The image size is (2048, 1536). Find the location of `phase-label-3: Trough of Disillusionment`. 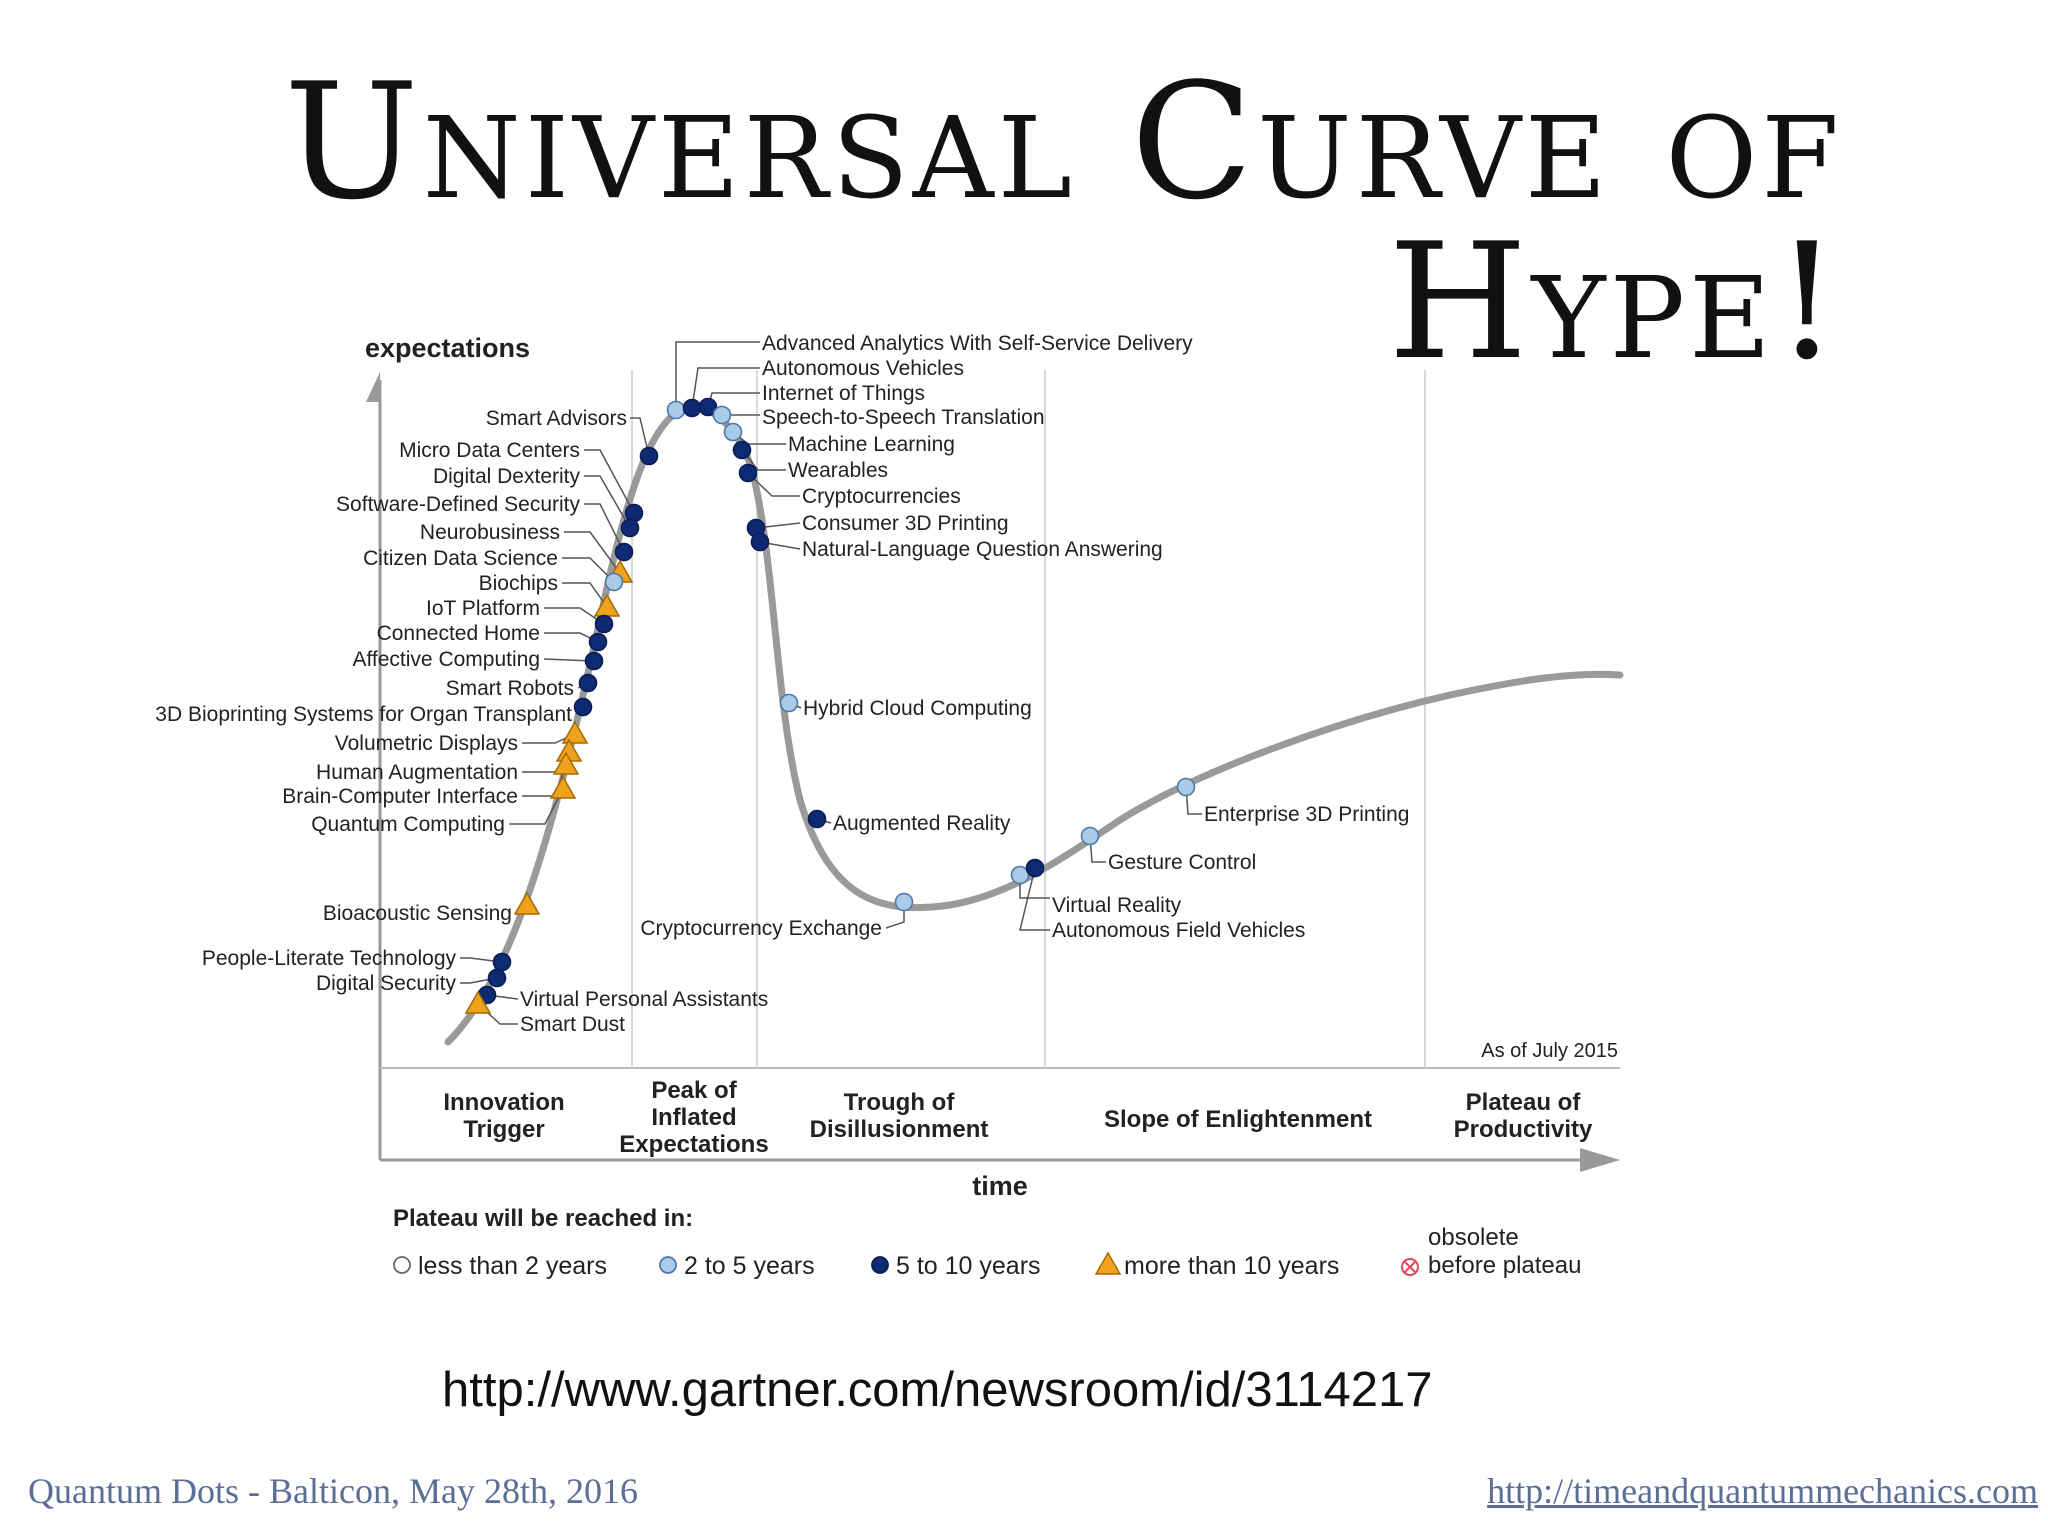

phase-label-3: Trough of Disillusionment is located at coordinates (899, 1116).